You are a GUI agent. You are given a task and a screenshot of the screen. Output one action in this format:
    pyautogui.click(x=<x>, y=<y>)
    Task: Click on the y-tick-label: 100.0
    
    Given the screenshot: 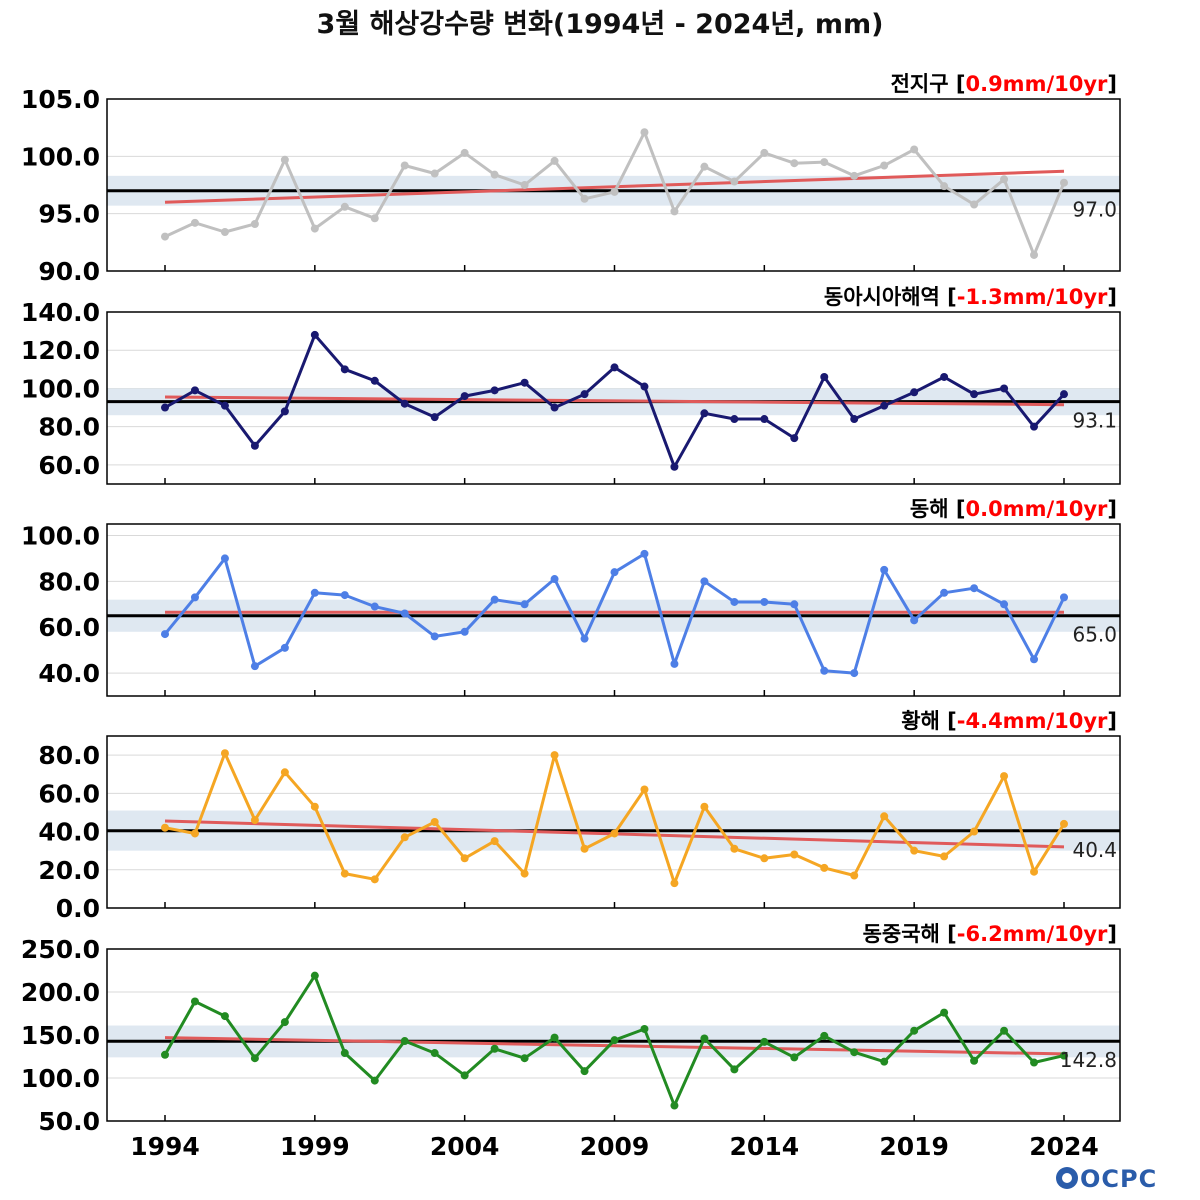 What is the action you would take?
    pyautogui.click(x=60, y=388)
    